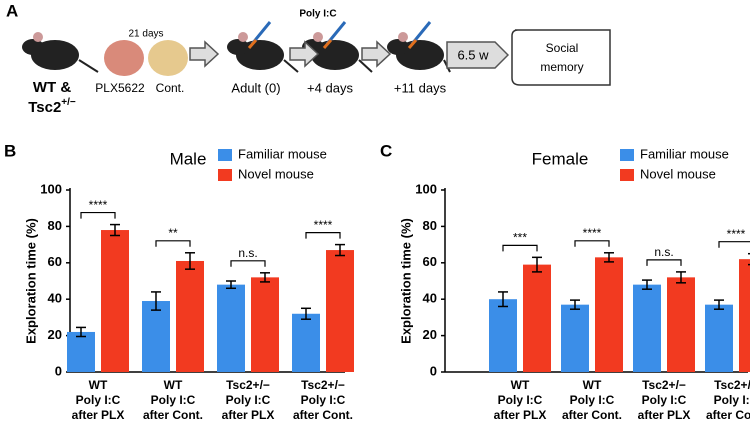 The image size is (750, 432). Describe the element at coordinates (12, 10) in the screenshot. I see `panel-label: A` at that location.